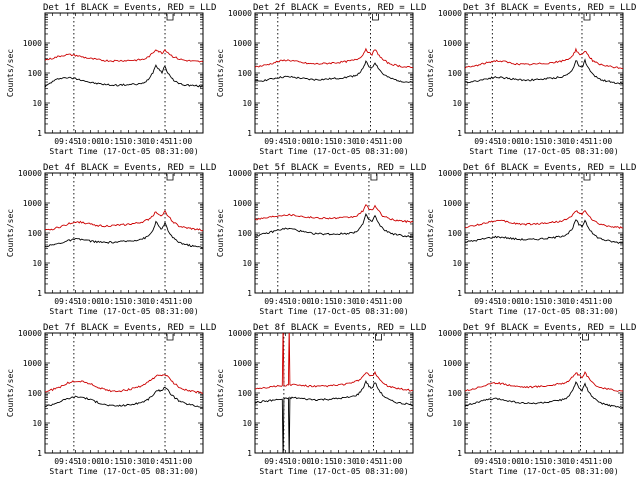  What do you see at coordinates (549, 8) in the screenshot?
I see `panel-title: Det 3f BLACK = Events, RED = LLD` at bounding box center [549, 8].